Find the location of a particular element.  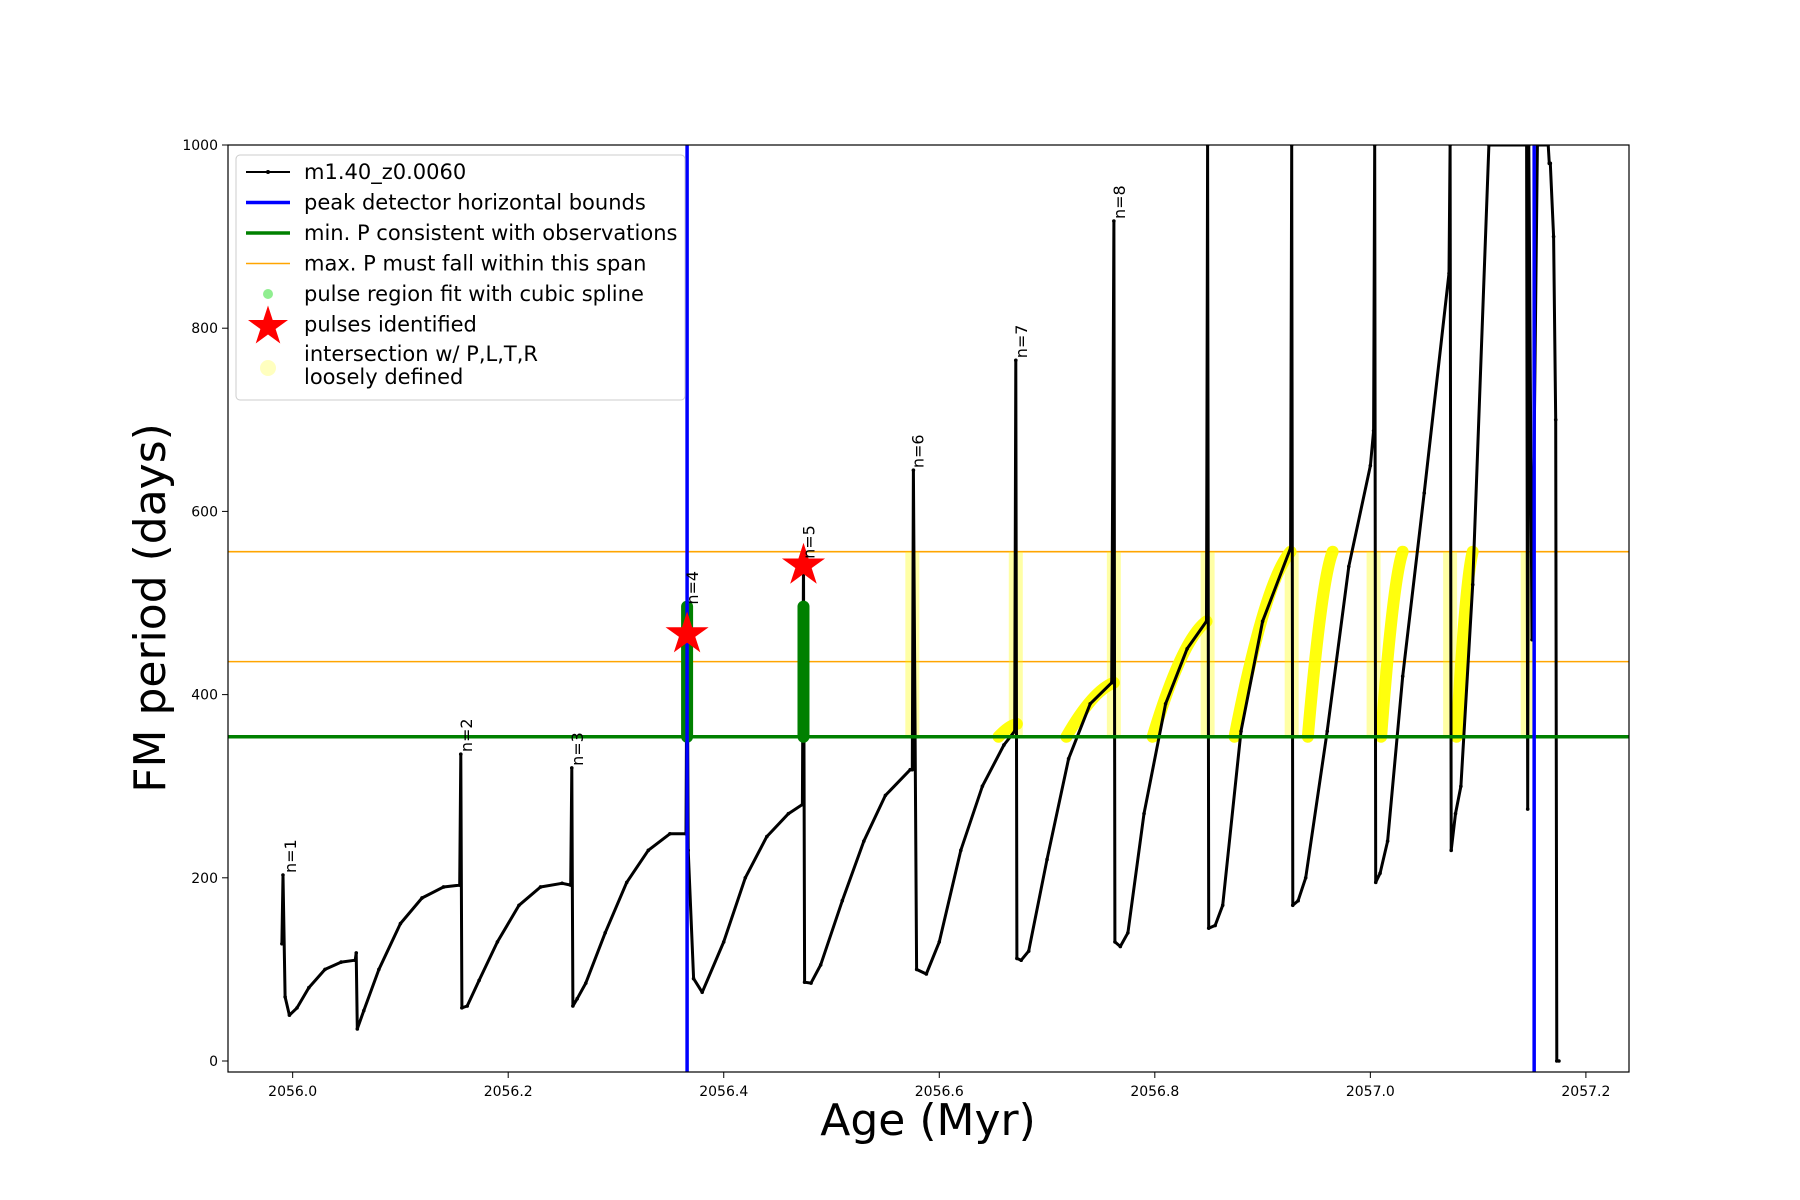

y-tick-label: 800 is located at coordinates (204, 329).